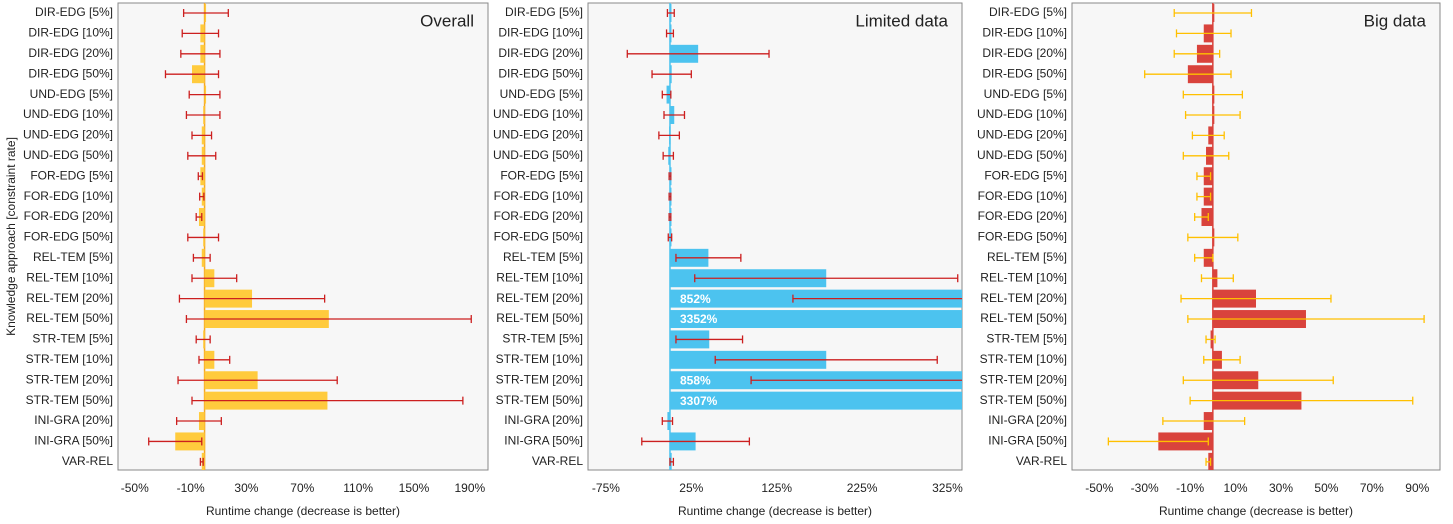 Image resolution: width=1453 pixels, height=524 pixels. I want to click on x-tick-label: 125%, so click(776, 488).